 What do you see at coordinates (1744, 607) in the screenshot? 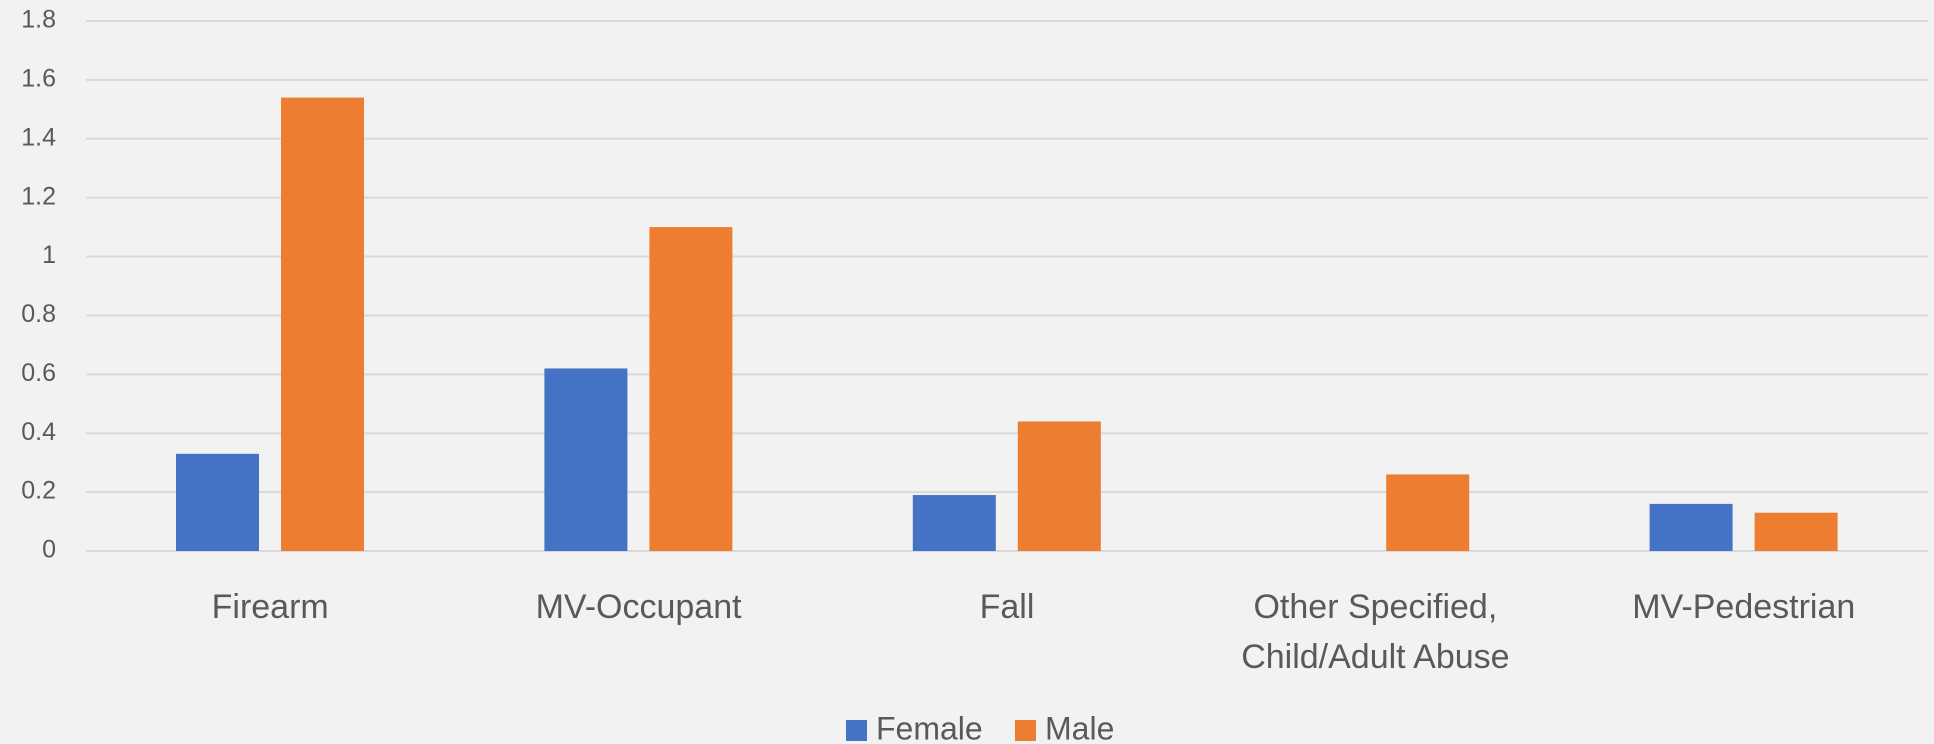
I see `x-tick-label: MV-Pedestrian` at bounding box center [1744, 607].